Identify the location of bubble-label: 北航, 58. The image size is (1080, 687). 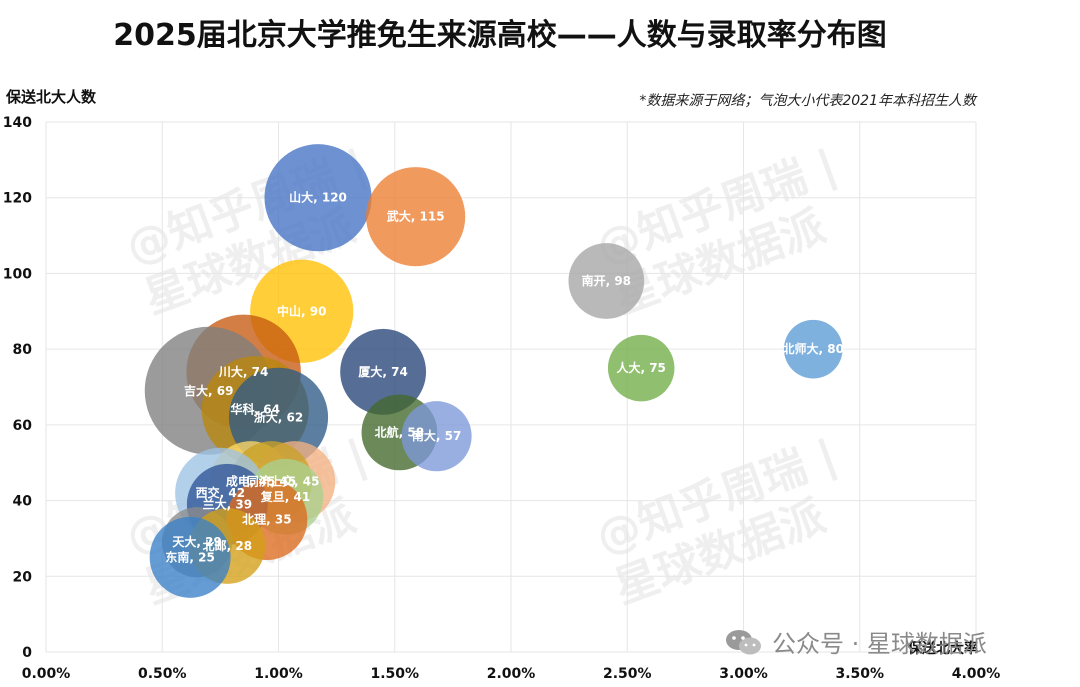
(399, 431).